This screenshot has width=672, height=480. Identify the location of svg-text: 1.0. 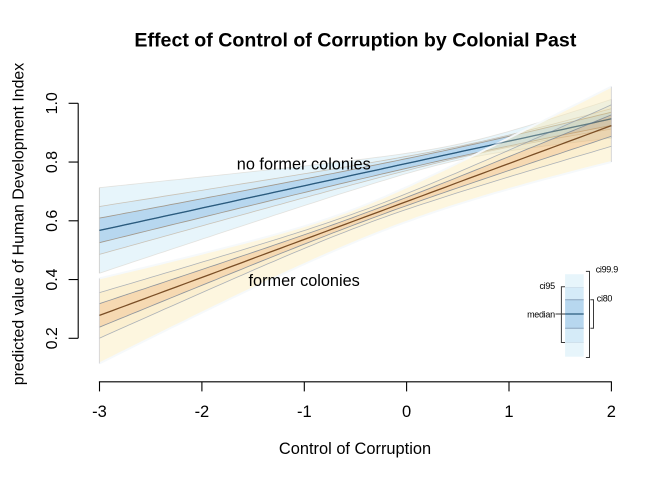
(52, 103).